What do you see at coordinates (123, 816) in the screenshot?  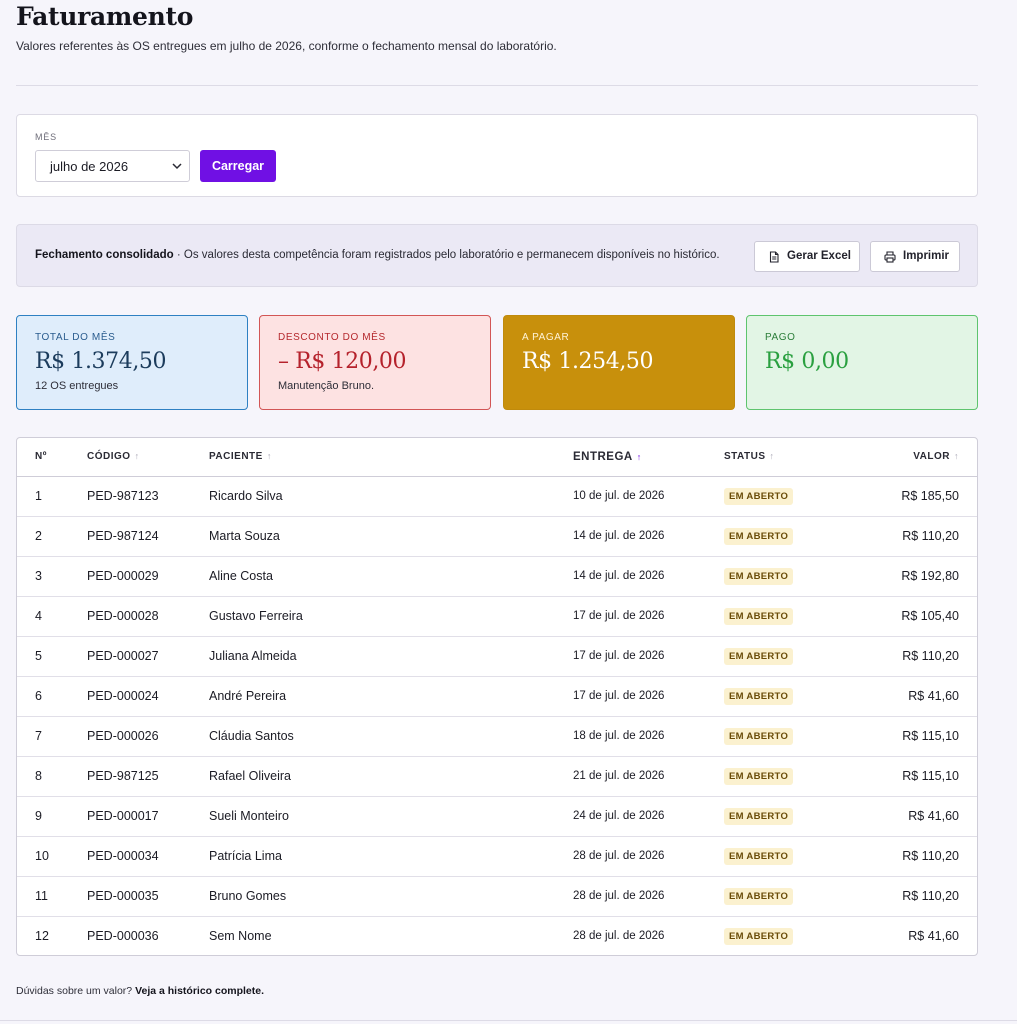 I see `row-code: PED-000017` at bounding box center [123, 816].